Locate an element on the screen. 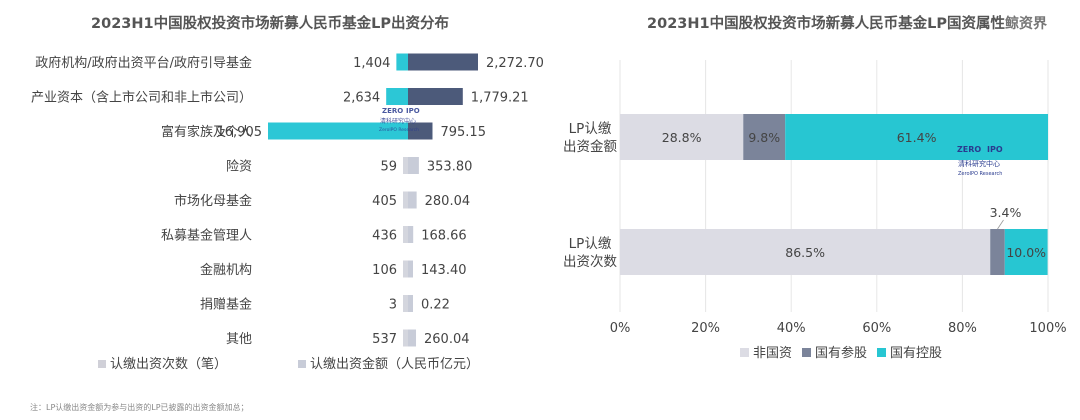 The height and width of the screenshot is (420, 1080). watermark-text-cn-right: 清科研究中心 is located at coordinates (979, 163).